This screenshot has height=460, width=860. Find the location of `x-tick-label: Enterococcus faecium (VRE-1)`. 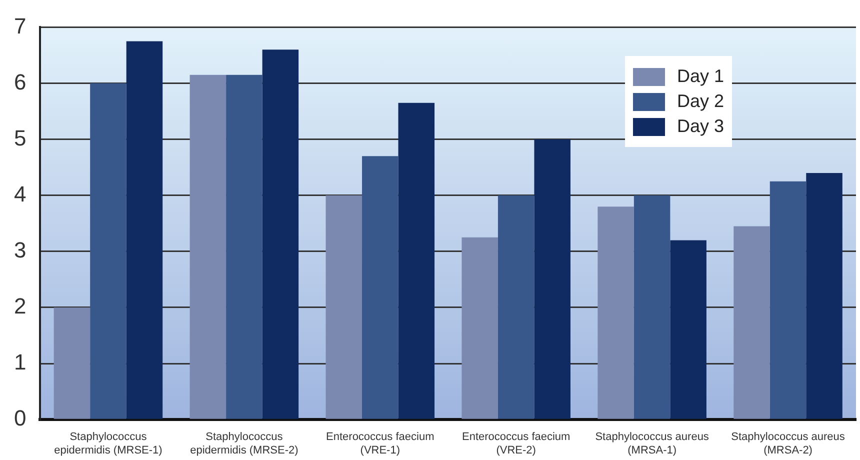

x-tick-label: Enterococcus faecium (VRE-1) is located at coordinates (380, 443).